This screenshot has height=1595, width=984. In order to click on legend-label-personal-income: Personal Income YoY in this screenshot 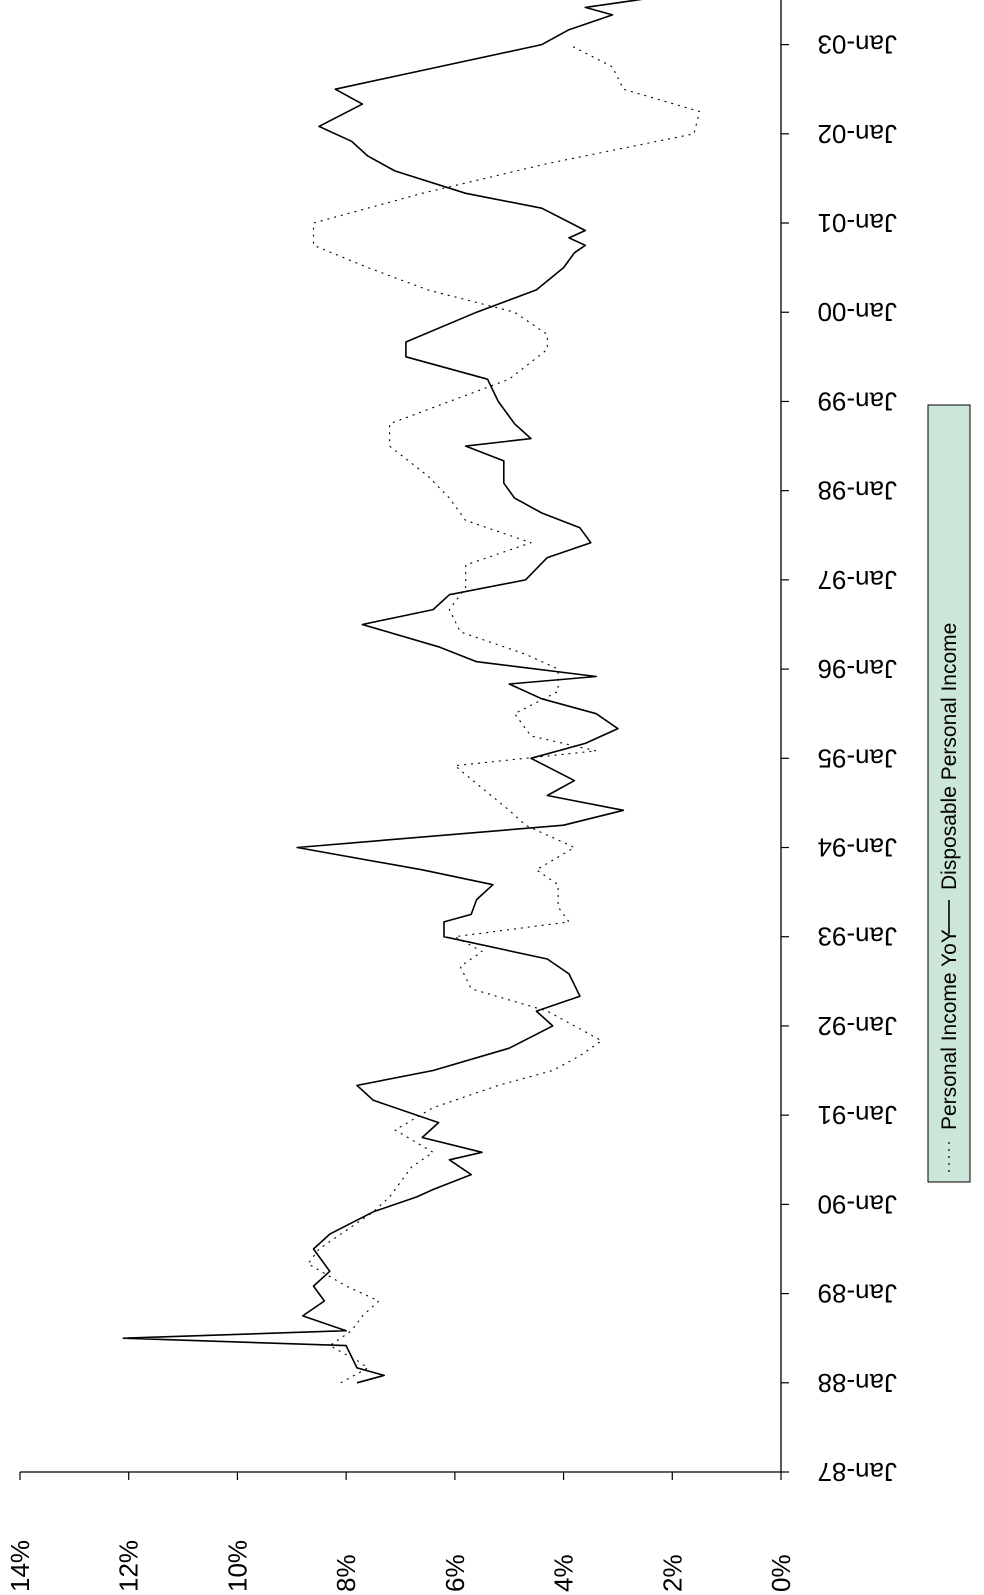, I will do `click(949, 1029)`.